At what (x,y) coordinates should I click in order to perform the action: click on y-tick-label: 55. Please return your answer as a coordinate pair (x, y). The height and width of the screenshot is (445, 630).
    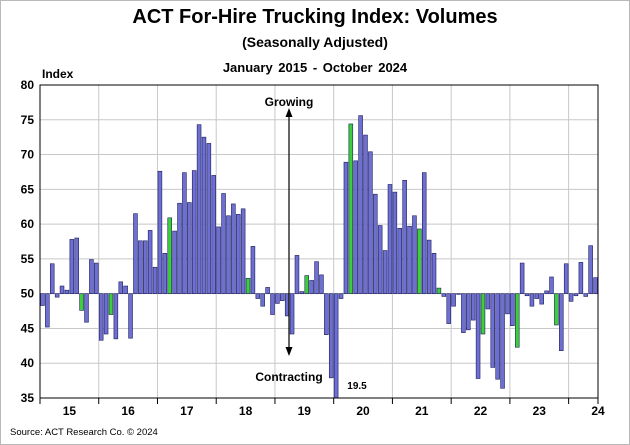
    Looking at the image, I should click on (28, 259).